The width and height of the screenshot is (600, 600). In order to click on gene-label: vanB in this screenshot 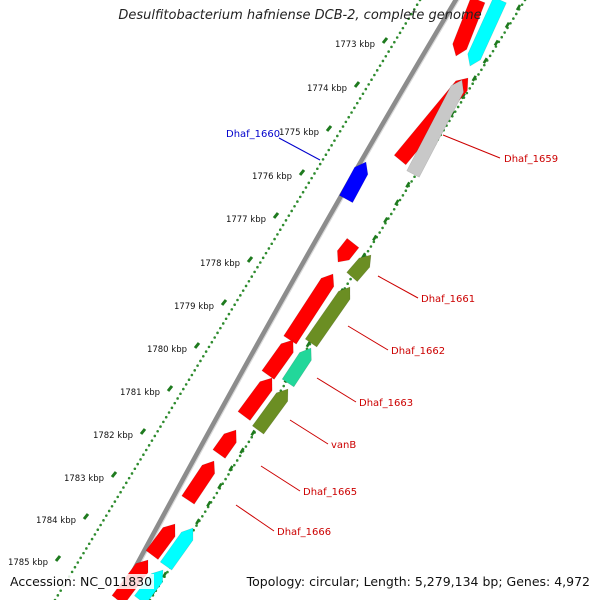, I will do `click(343, 445)`.